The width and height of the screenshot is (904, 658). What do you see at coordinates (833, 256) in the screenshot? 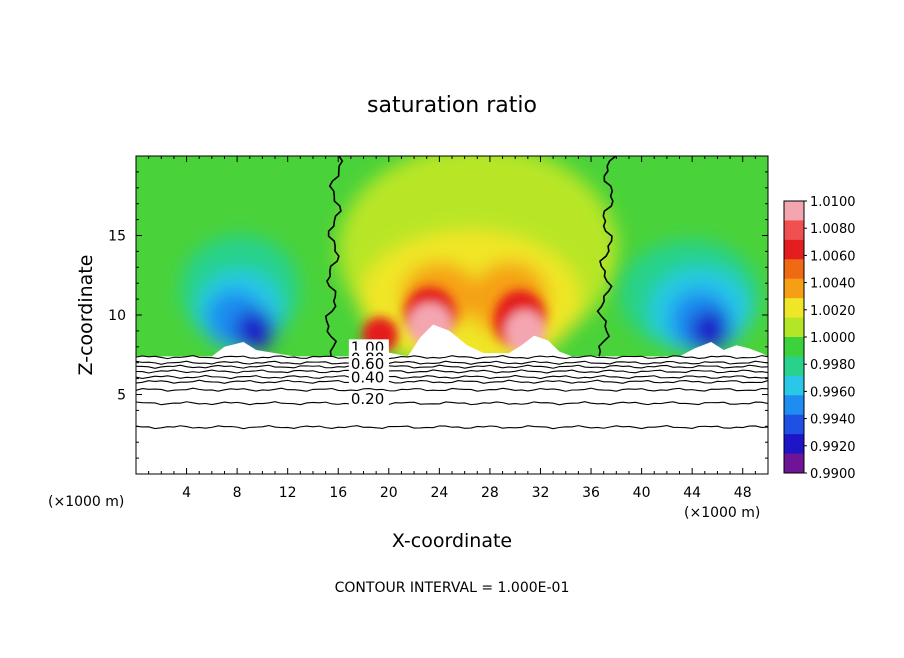
I see `colorbar-level-label: 1.0060` at bounding box center [833, 256].